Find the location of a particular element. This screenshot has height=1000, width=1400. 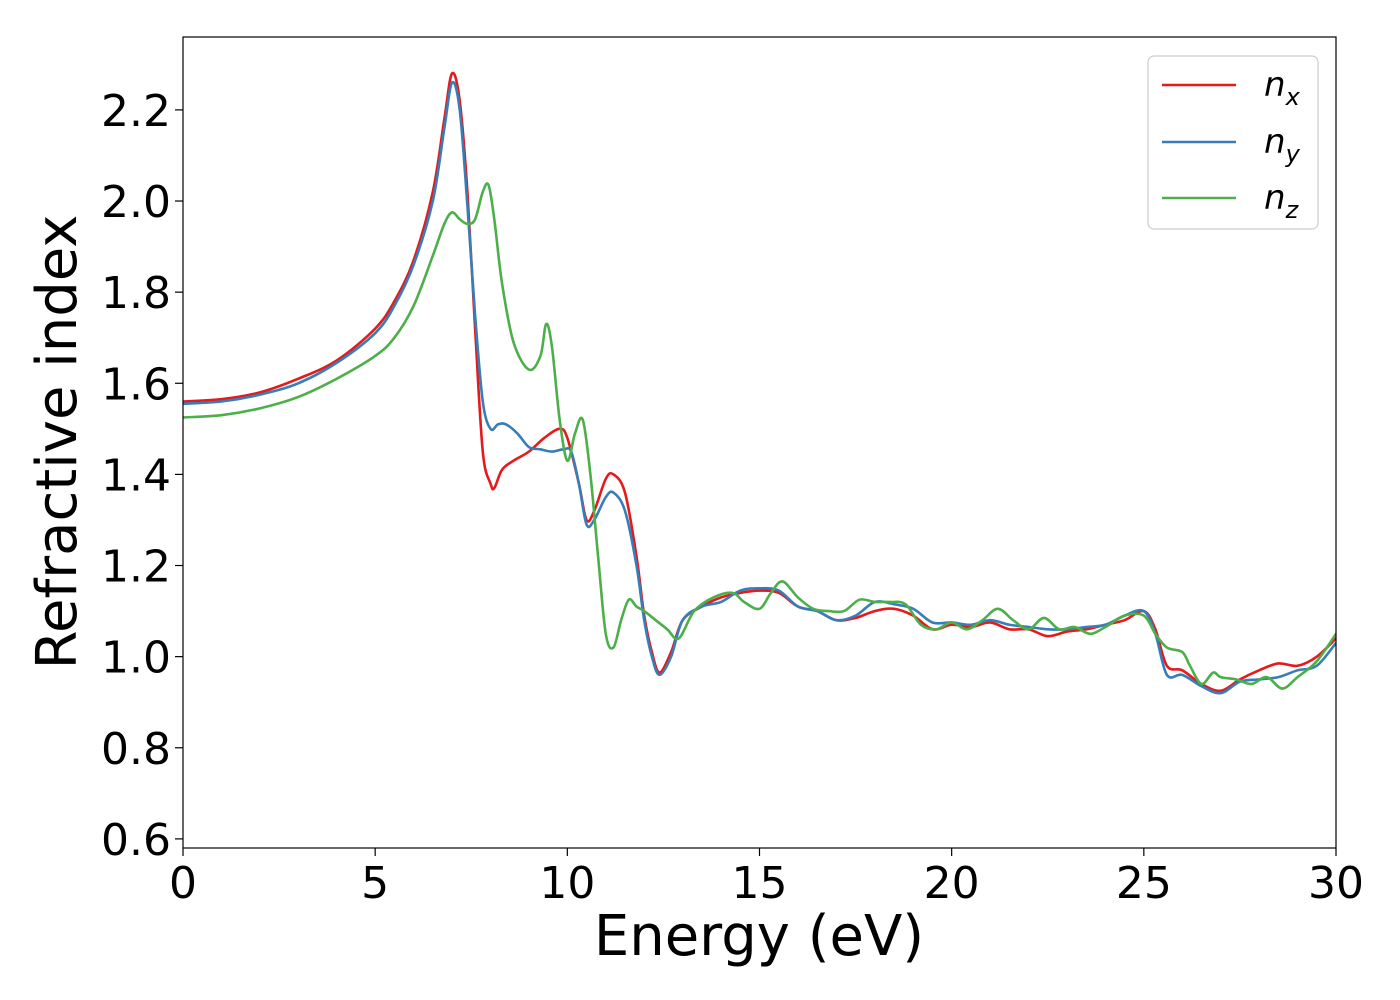

legend-label-subscript: x is located at coordinates (1293, 97).